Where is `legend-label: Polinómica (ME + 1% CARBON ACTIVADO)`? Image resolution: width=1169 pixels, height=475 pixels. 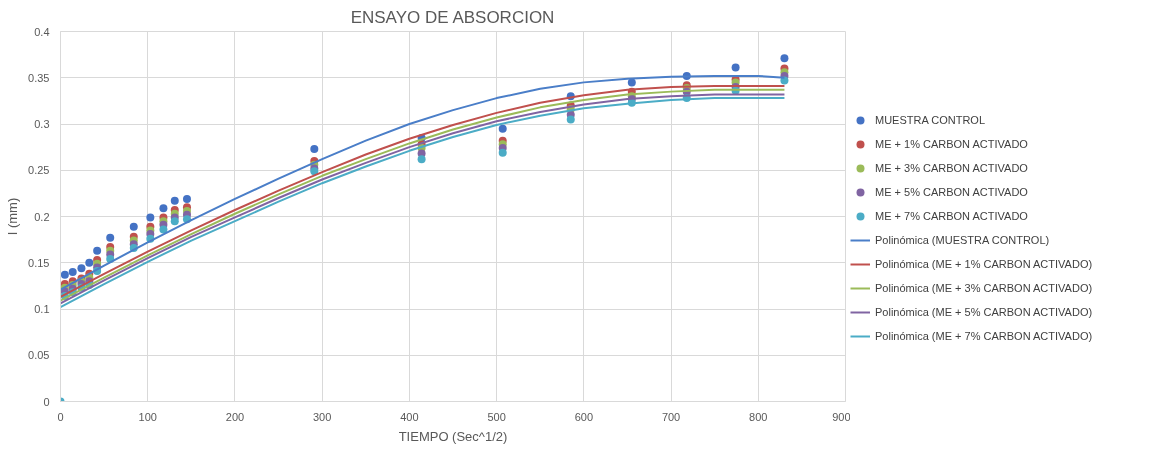 legend-label: Polinómica (ME + 1% CARBON ACTIVADO) is located at coordinates (984, 264).